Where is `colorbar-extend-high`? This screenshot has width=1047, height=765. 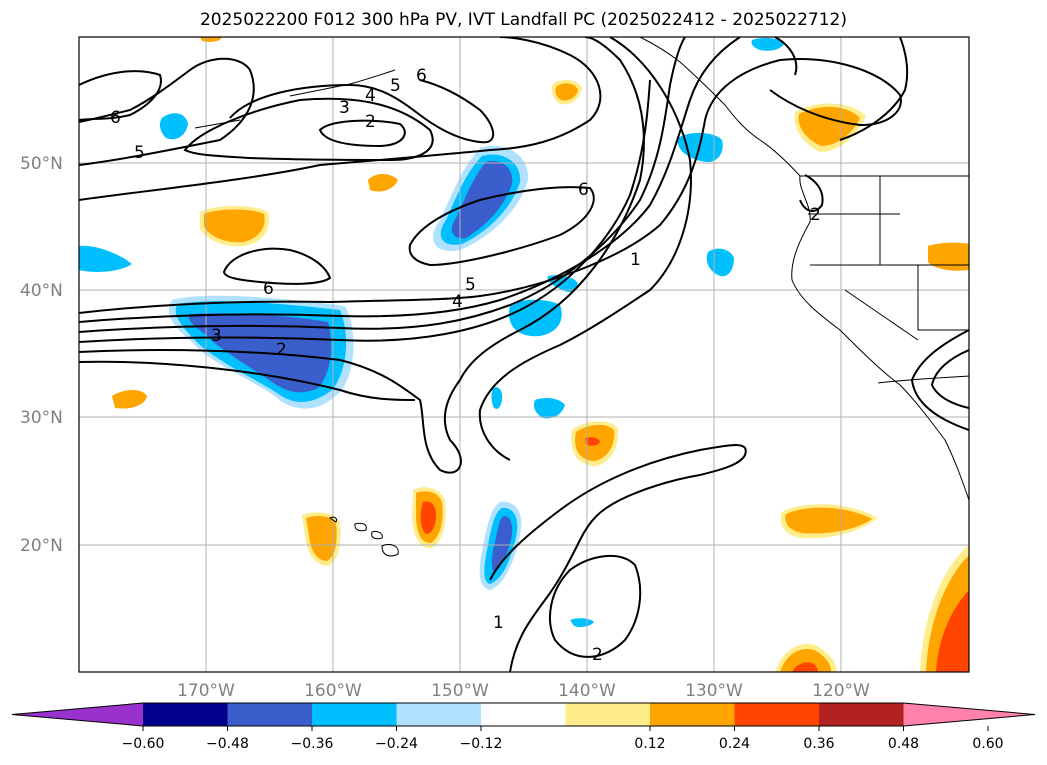 colorbar-extend-high is located at coordinates (969, 714).